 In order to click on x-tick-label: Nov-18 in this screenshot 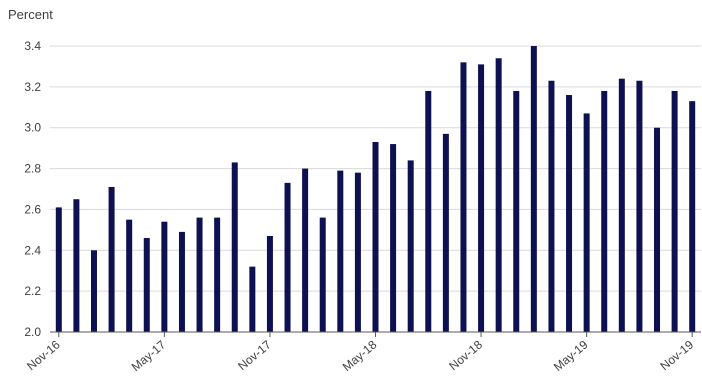, I will do `click(465, 355)`.